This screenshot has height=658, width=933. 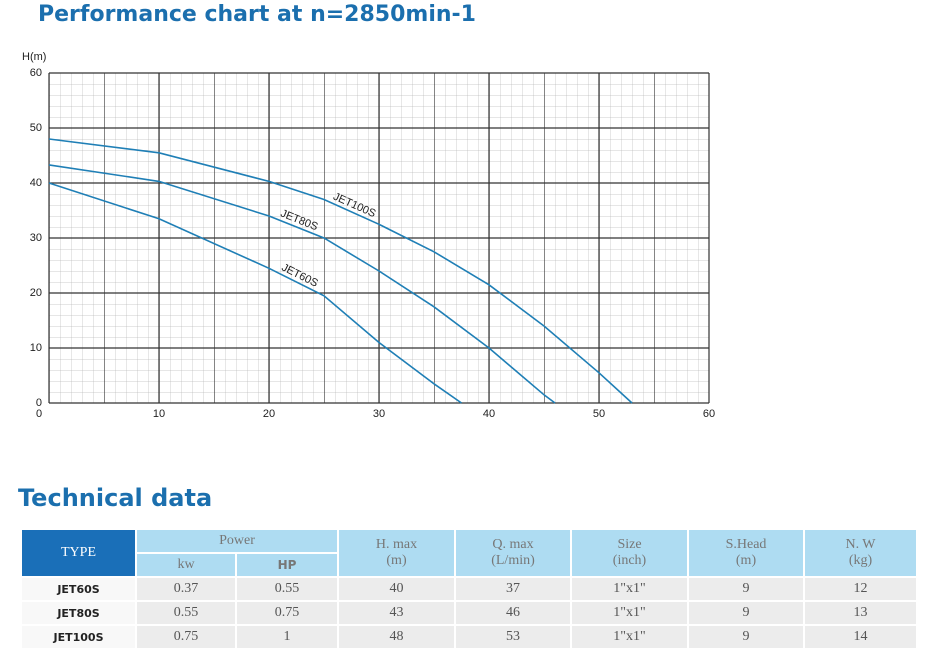 I want to click on value-cell: 40, so click(x=396, y=589).